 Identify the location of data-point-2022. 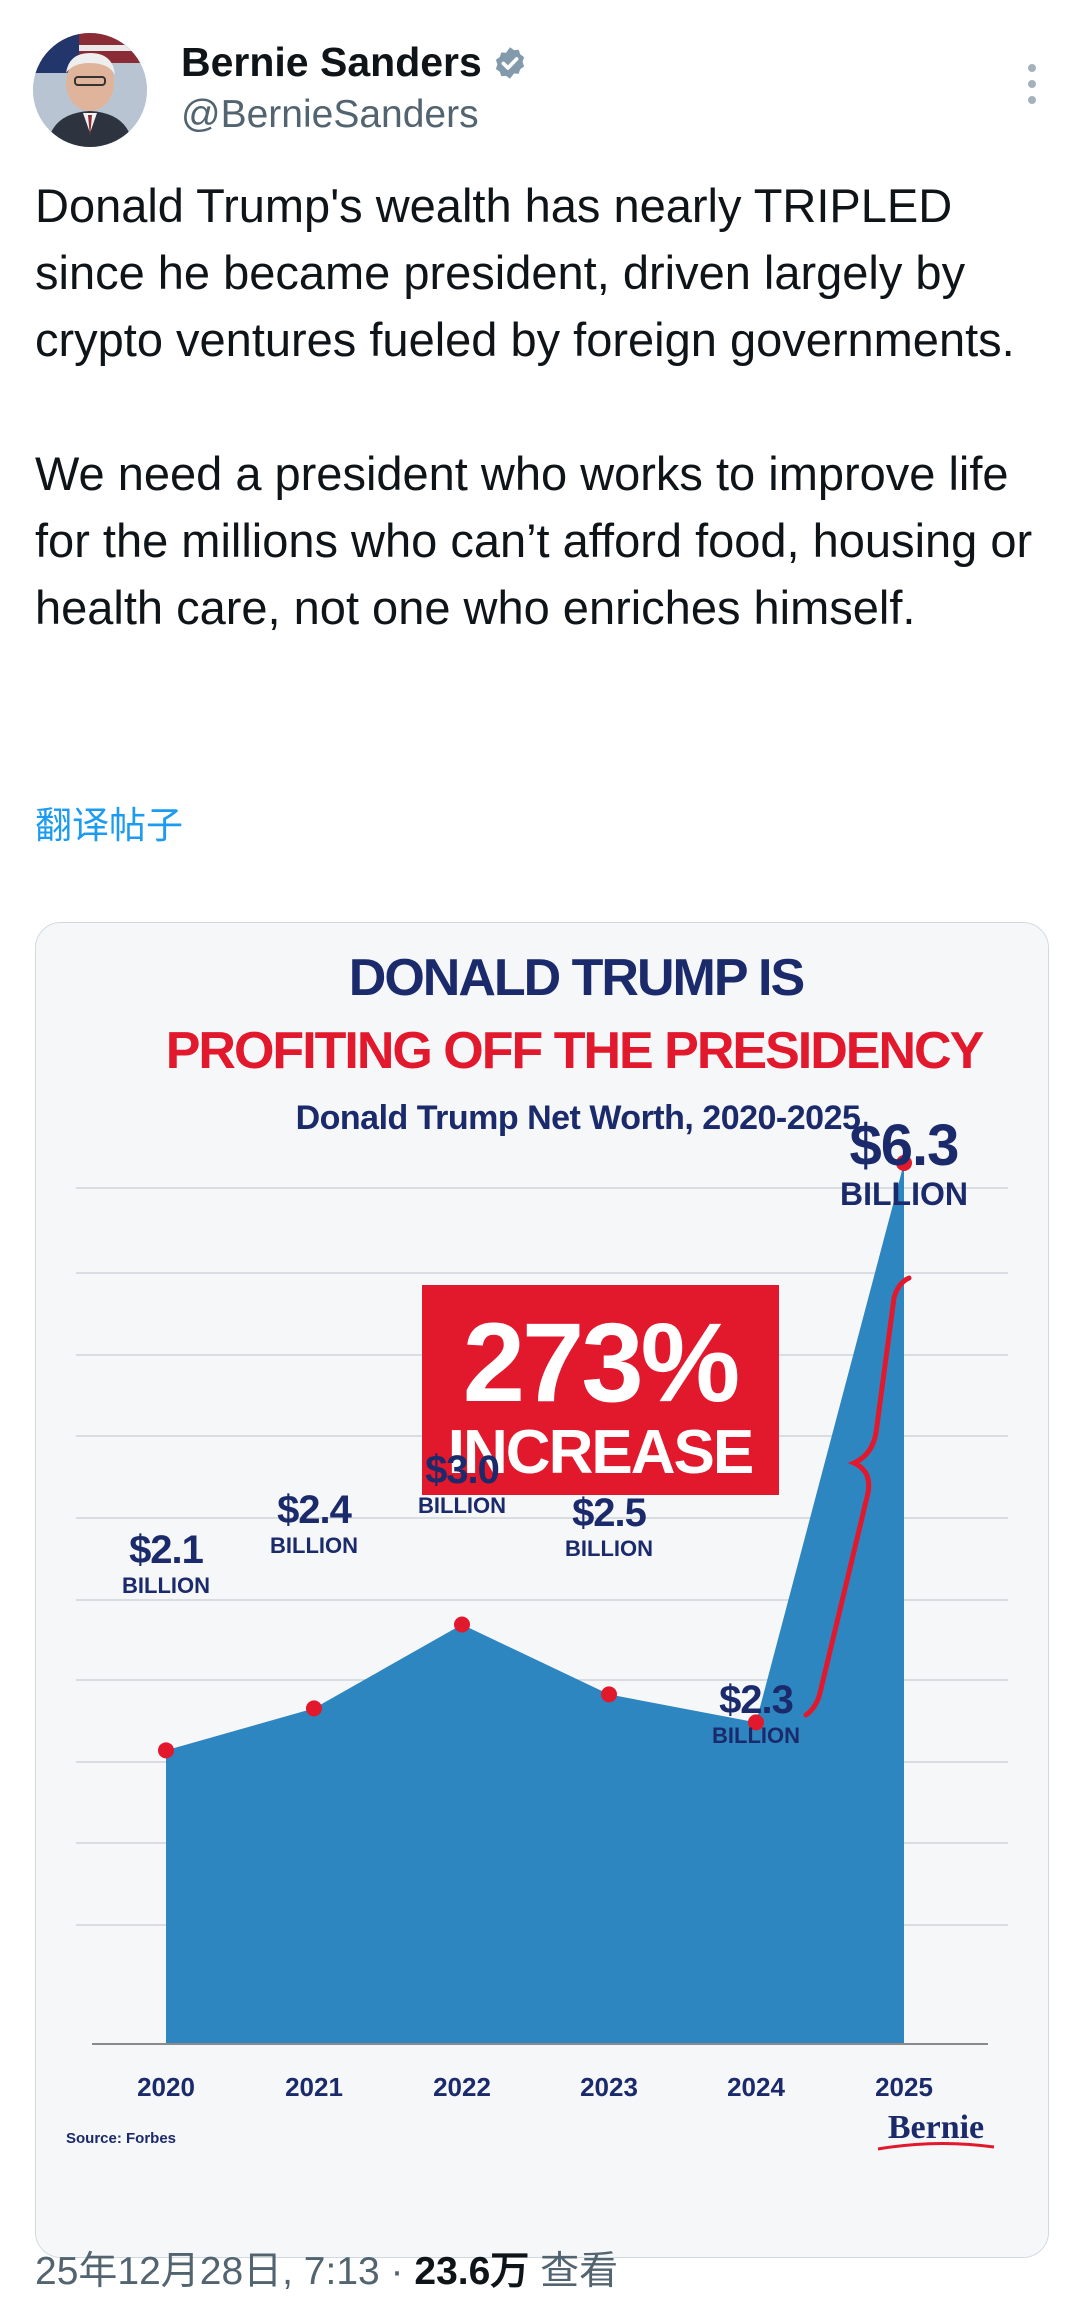
(462, 1624).